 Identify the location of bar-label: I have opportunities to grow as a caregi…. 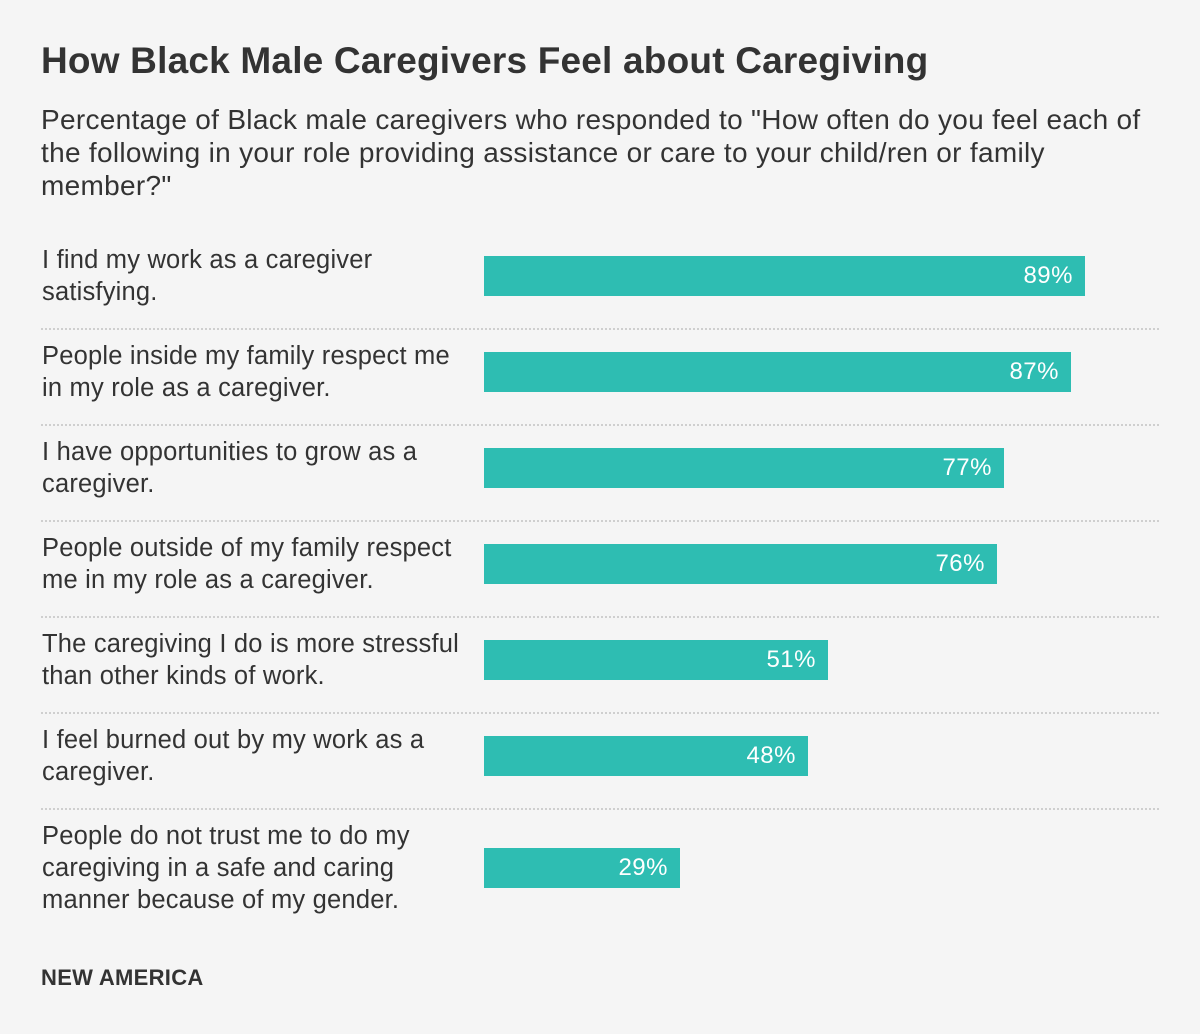
(230, 468).